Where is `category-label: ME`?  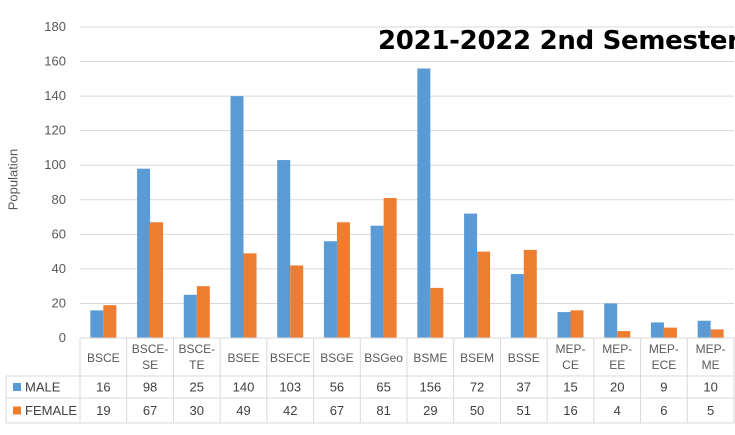 category-label: ME is located at coordinates (711, 365).